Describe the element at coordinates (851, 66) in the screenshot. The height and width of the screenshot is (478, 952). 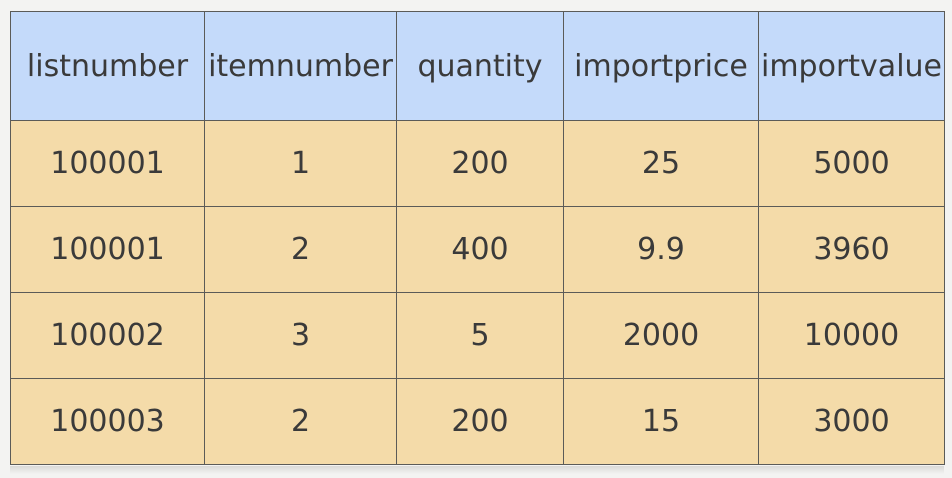
I see `header-importvalue: importvalue` at that location.